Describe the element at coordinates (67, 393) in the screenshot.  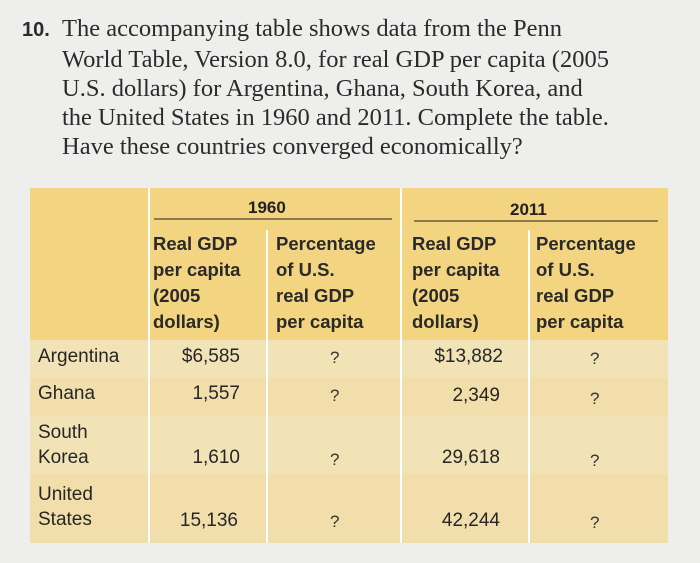
I see `country-ghana: Ghana` at that location.